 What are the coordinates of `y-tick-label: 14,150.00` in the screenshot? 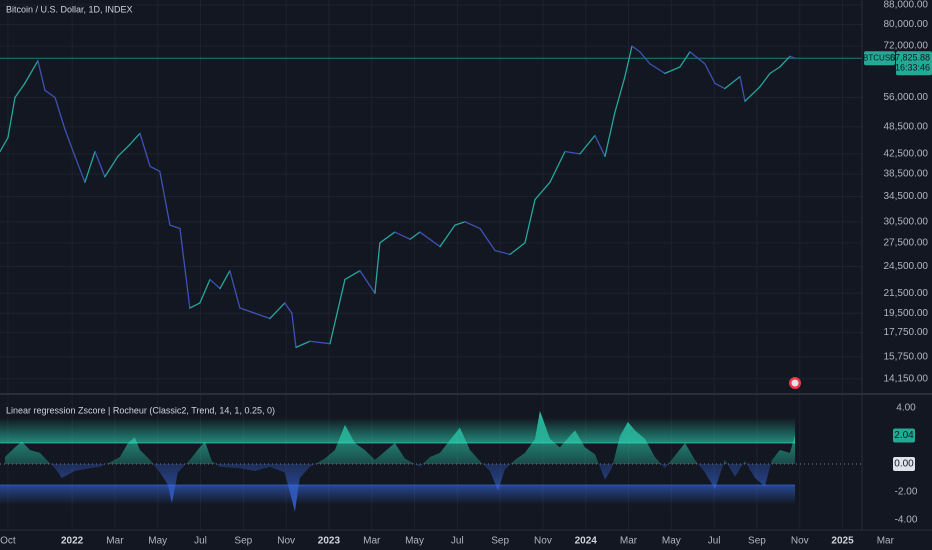 It's located at (906, 378).